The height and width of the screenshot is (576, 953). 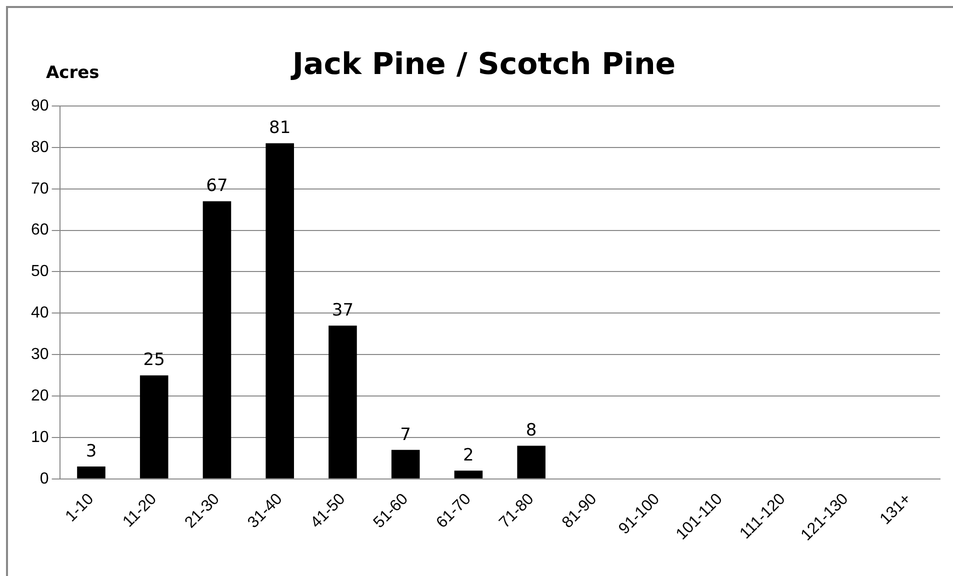 What do you see at coordinates (343, 310) in the screenshot?
I see `data-label: 37` at bounding box center [343, 310].